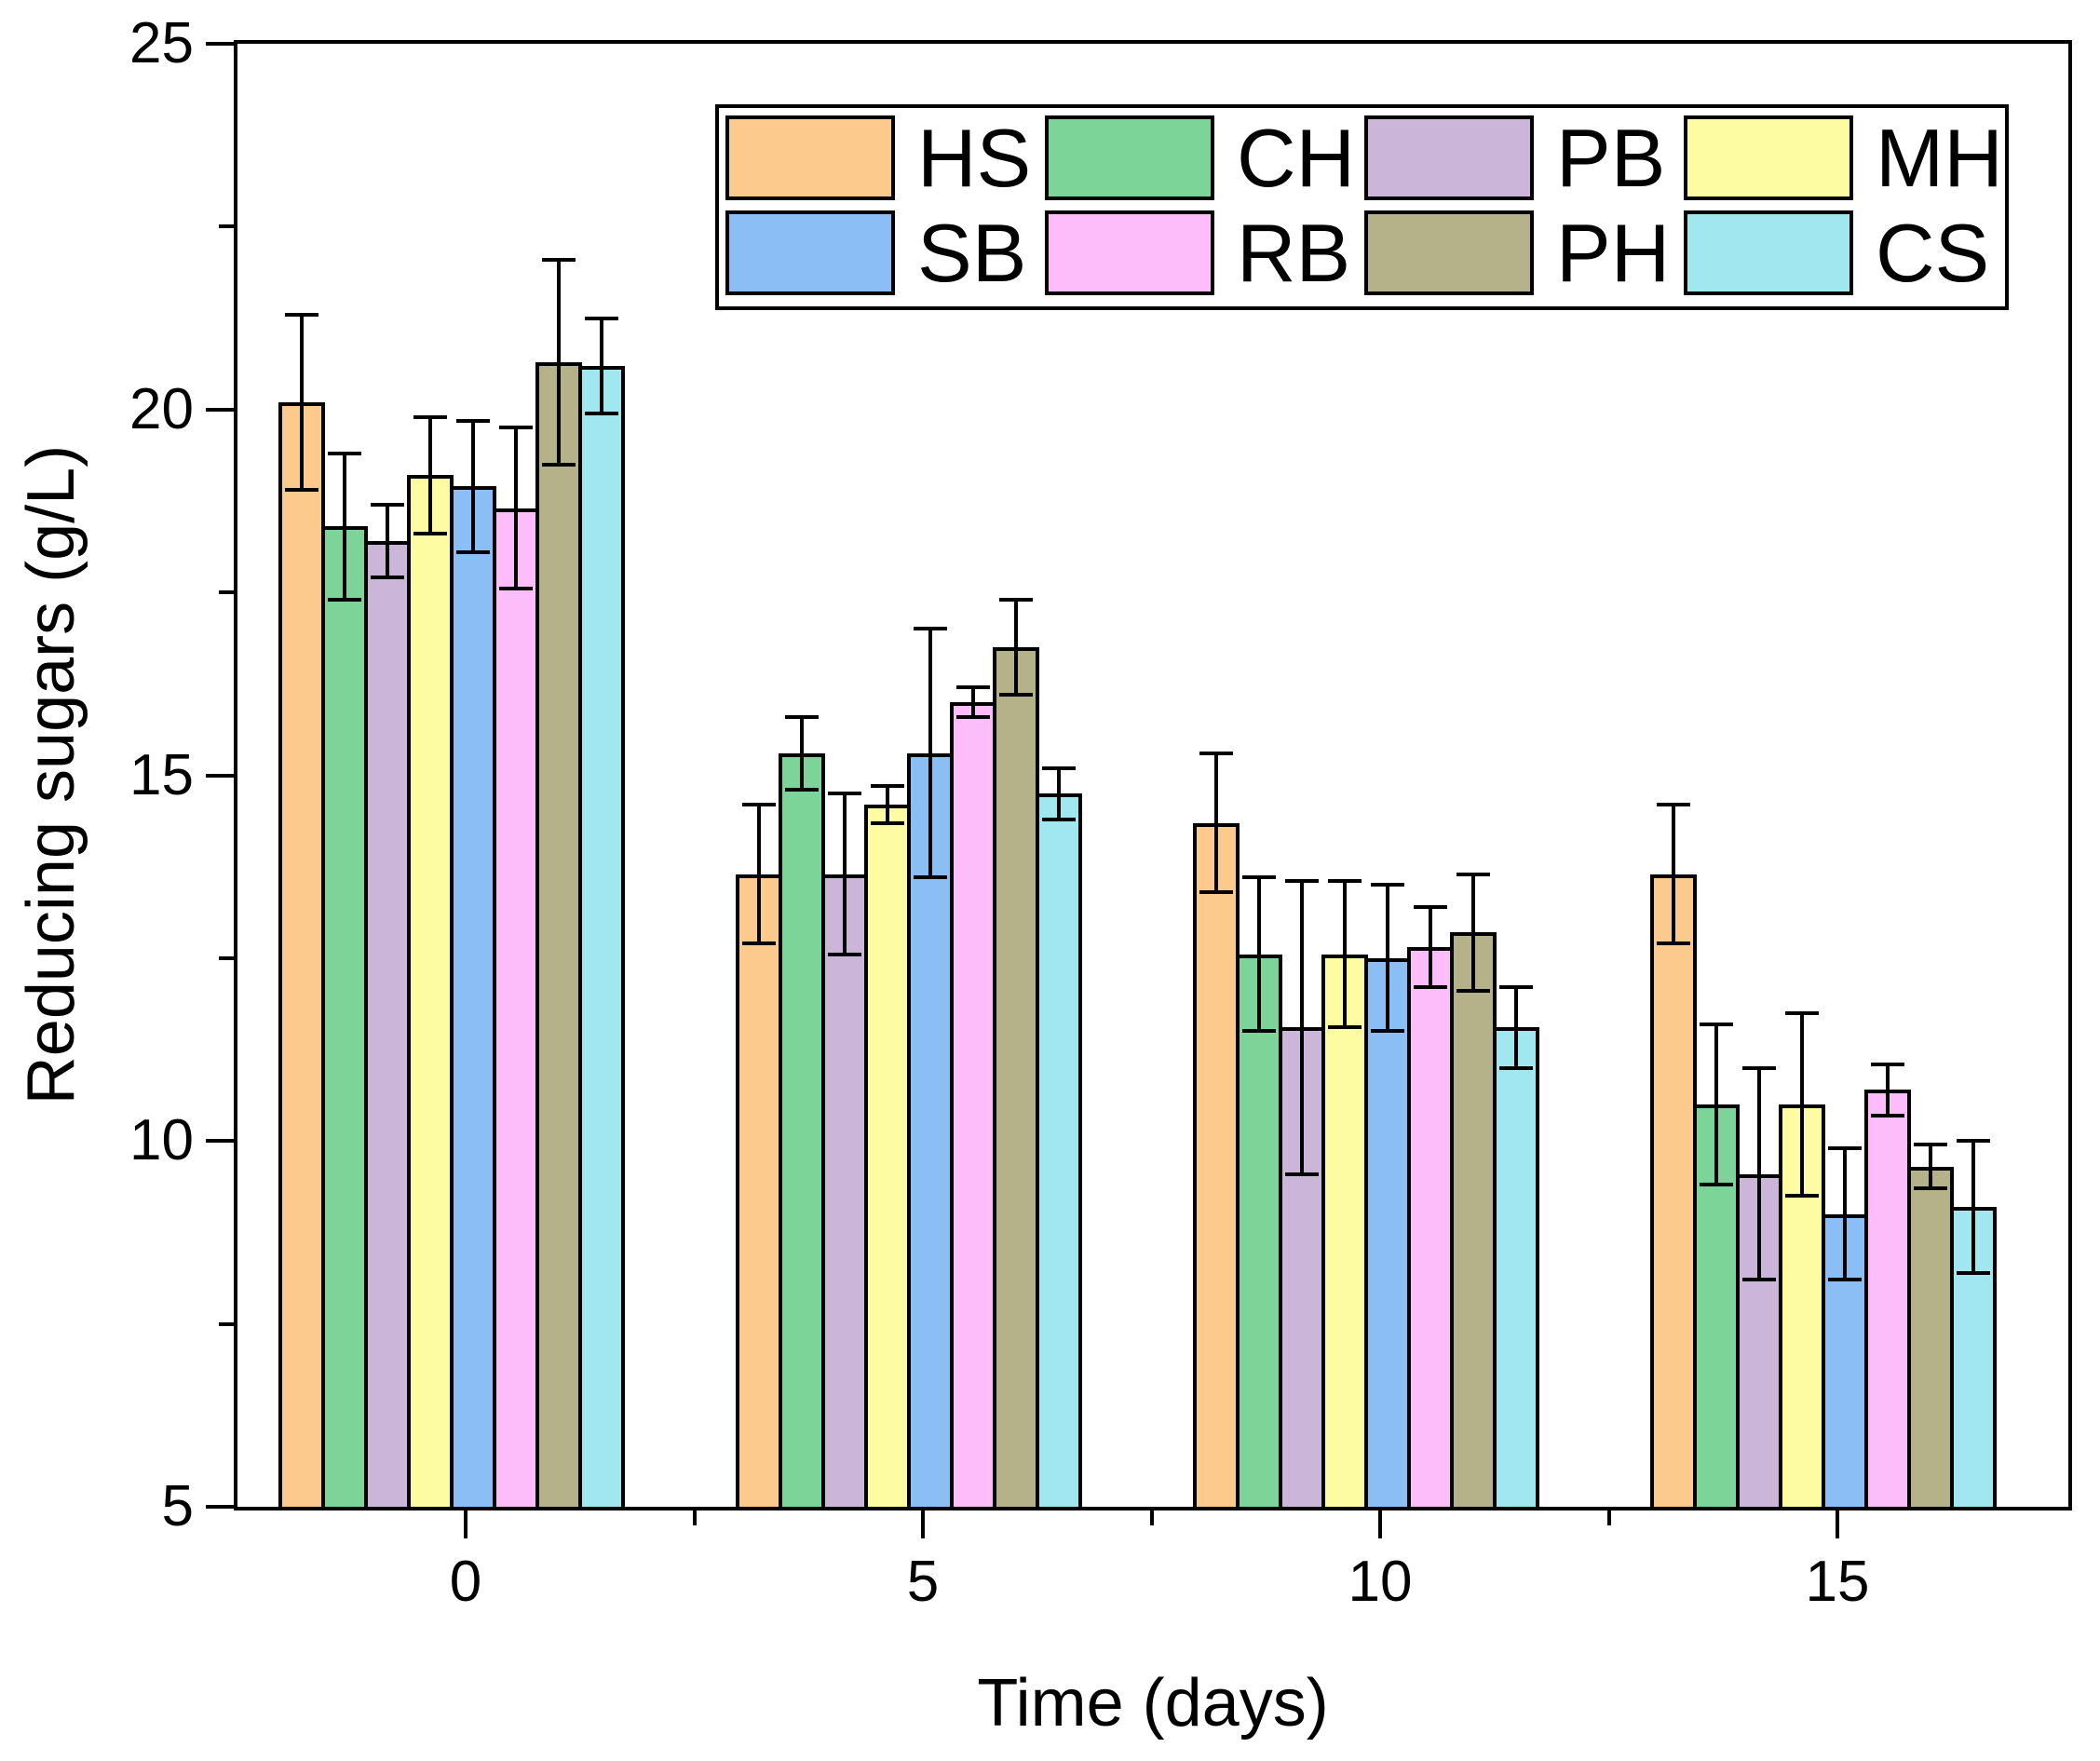 This screenshot has height=1761, width=2100. I want to click on y-tick-label-5: 5, so click(177, 1506).